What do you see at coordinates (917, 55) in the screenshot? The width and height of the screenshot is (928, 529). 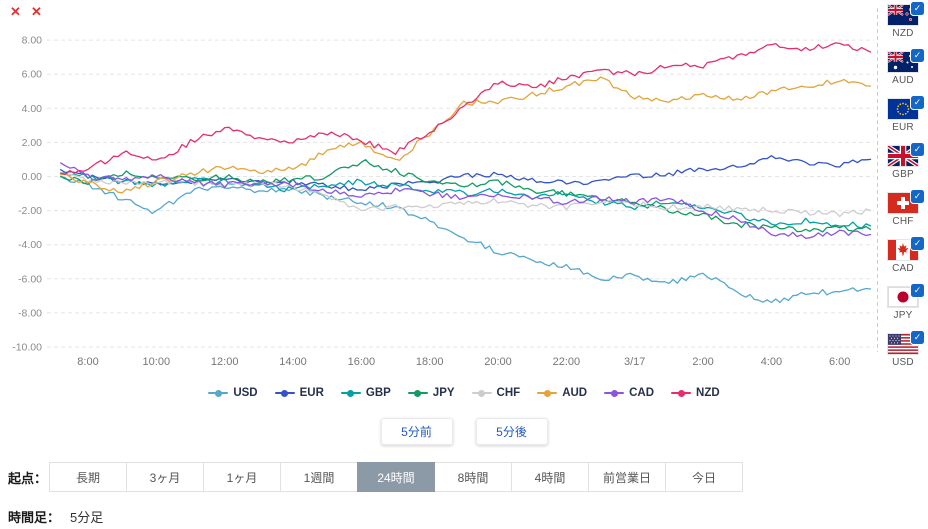 I see `aud-checkbox: ✓` at bounding box center [917, 55].